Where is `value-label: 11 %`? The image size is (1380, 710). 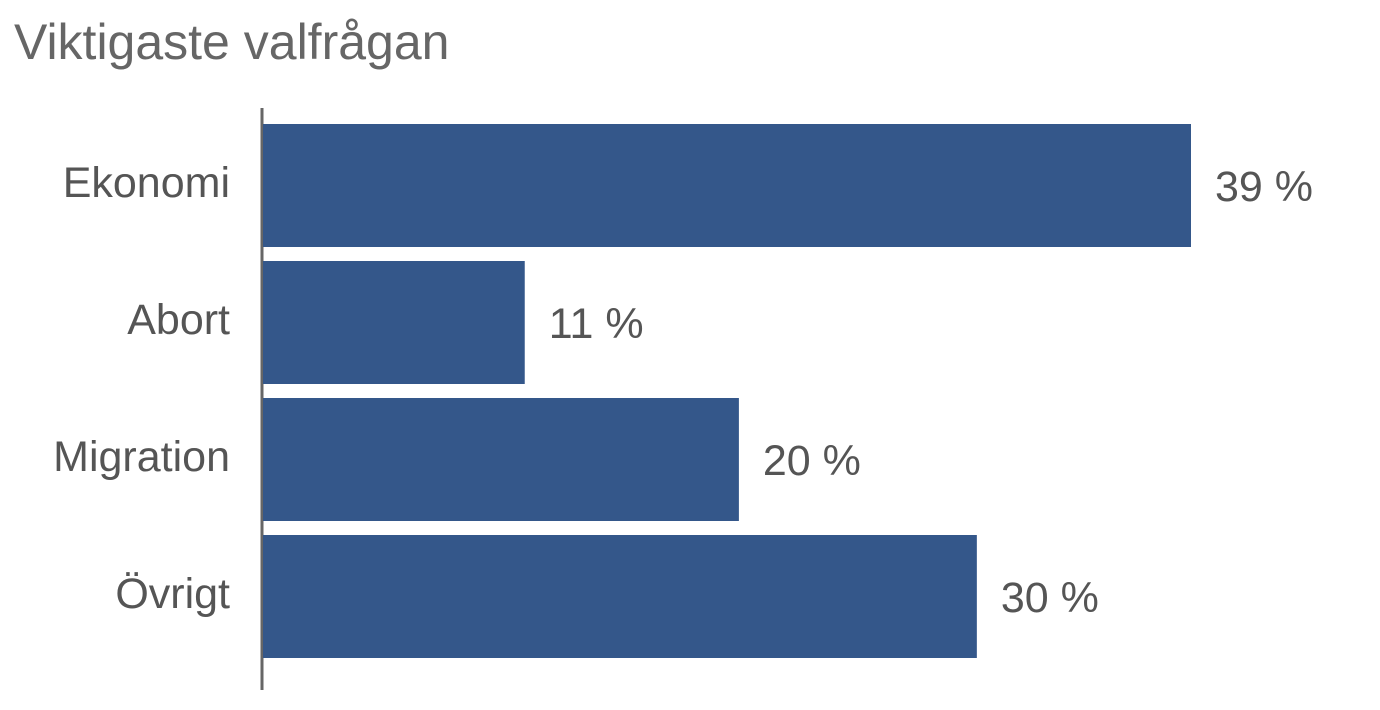 value-label: 11 % is located at coordinates (596, 324).